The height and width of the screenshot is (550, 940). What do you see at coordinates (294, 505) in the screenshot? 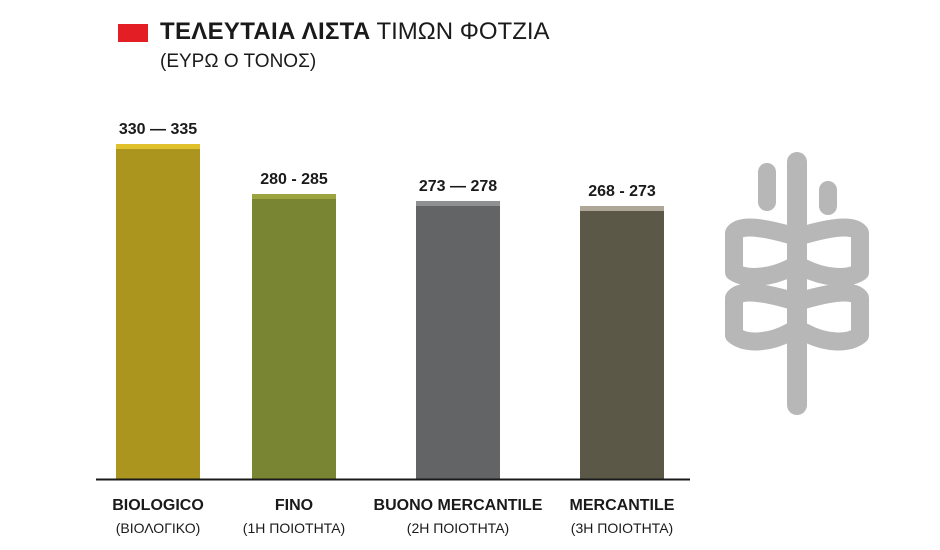
I see `category-label-2: FINO` at bounding box center [294, 505].